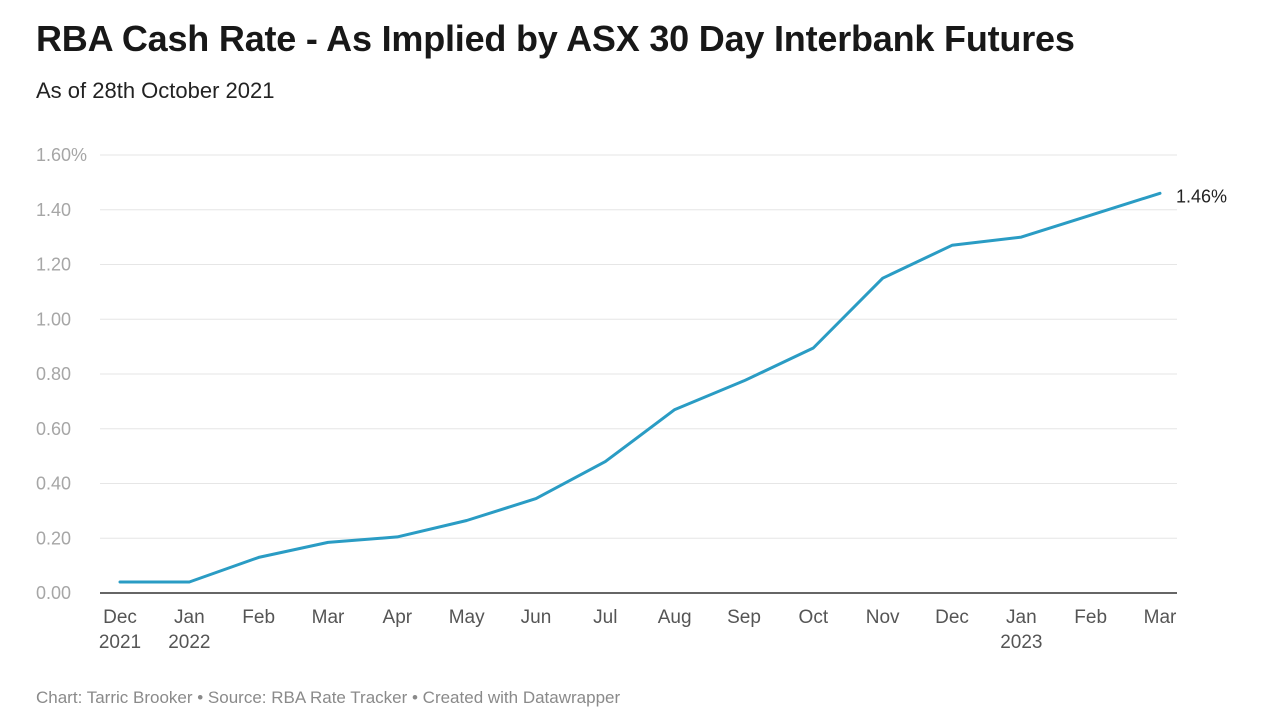 This screenshot has width=1280, height=720. What do you see at coordinates (398, 617) in the screenshot?
I see `x-tick-label: Apr` at bounding box center [398, 617].